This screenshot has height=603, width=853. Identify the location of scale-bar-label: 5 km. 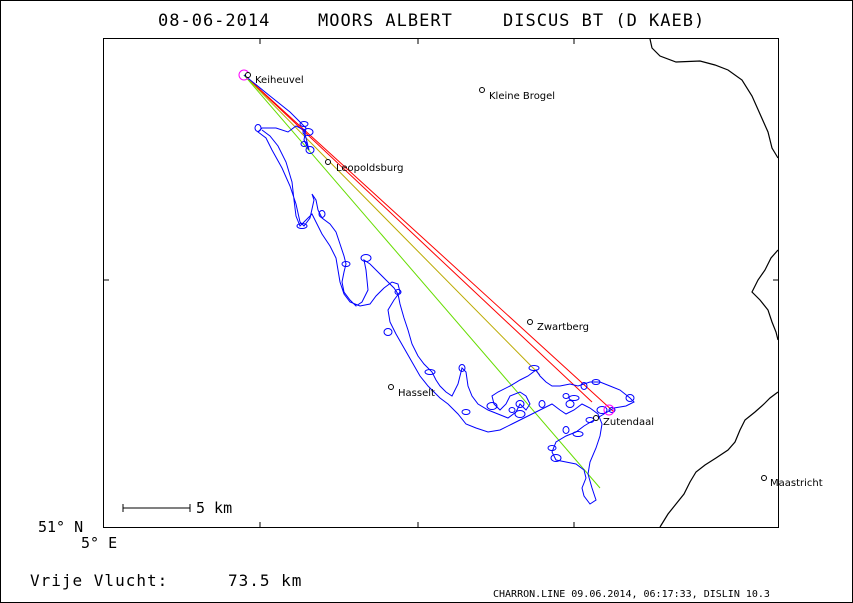
(214, 508).